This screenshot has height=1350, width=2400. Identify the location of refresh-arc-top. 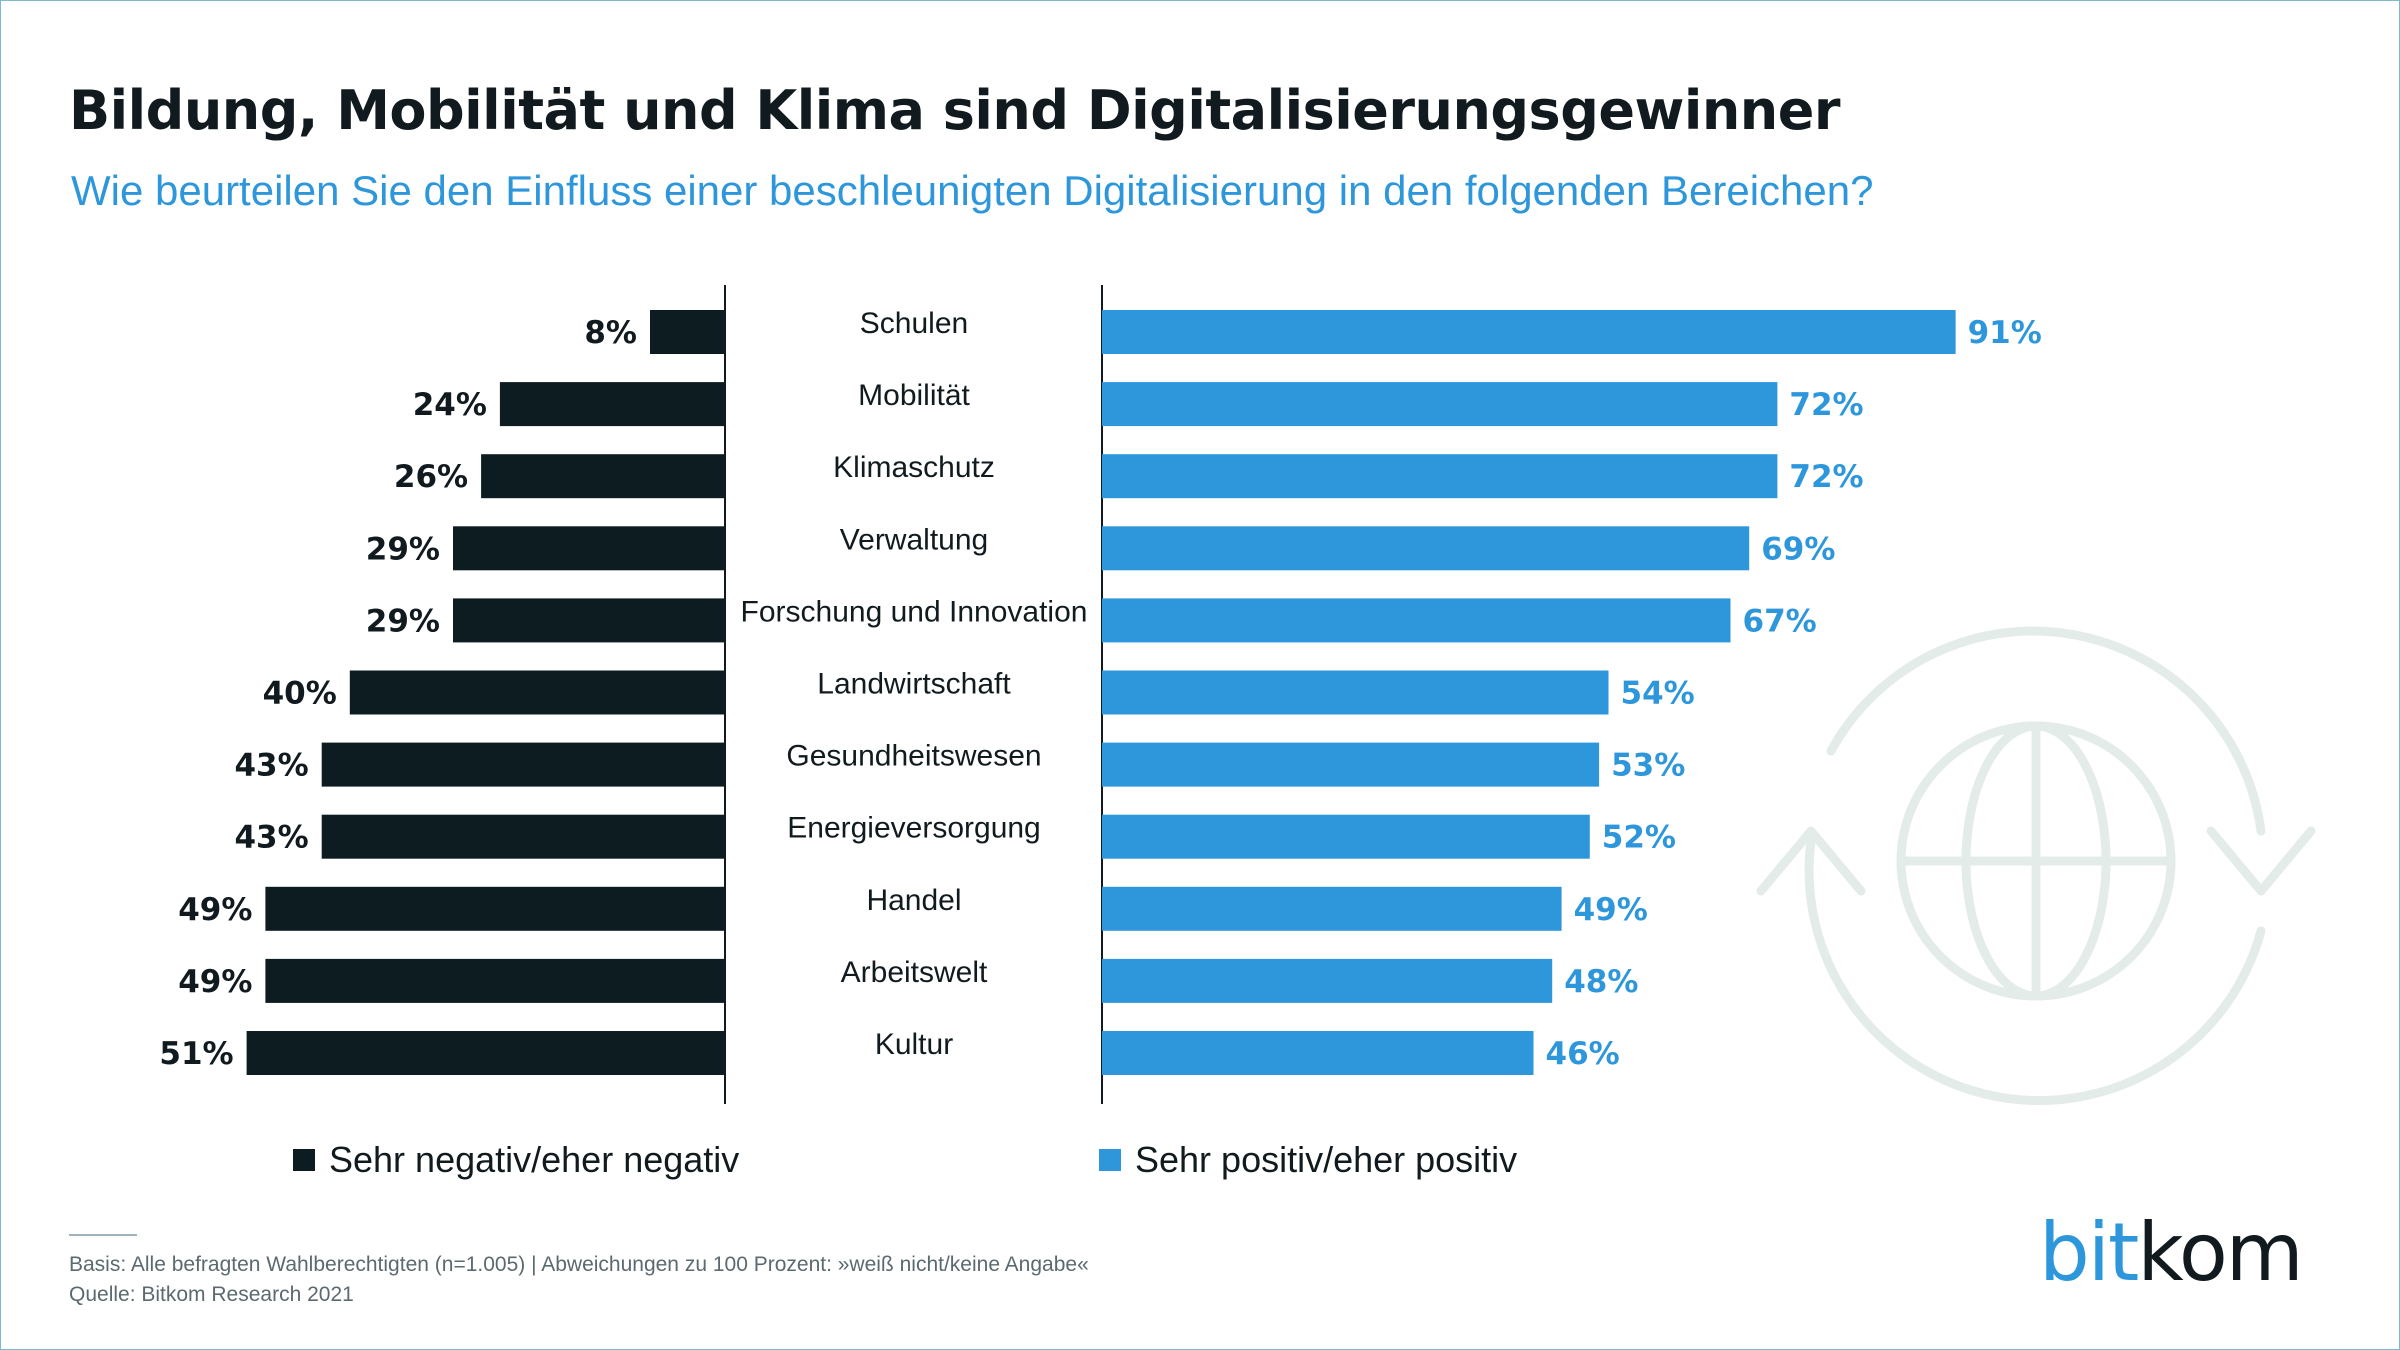
(2046, 731).